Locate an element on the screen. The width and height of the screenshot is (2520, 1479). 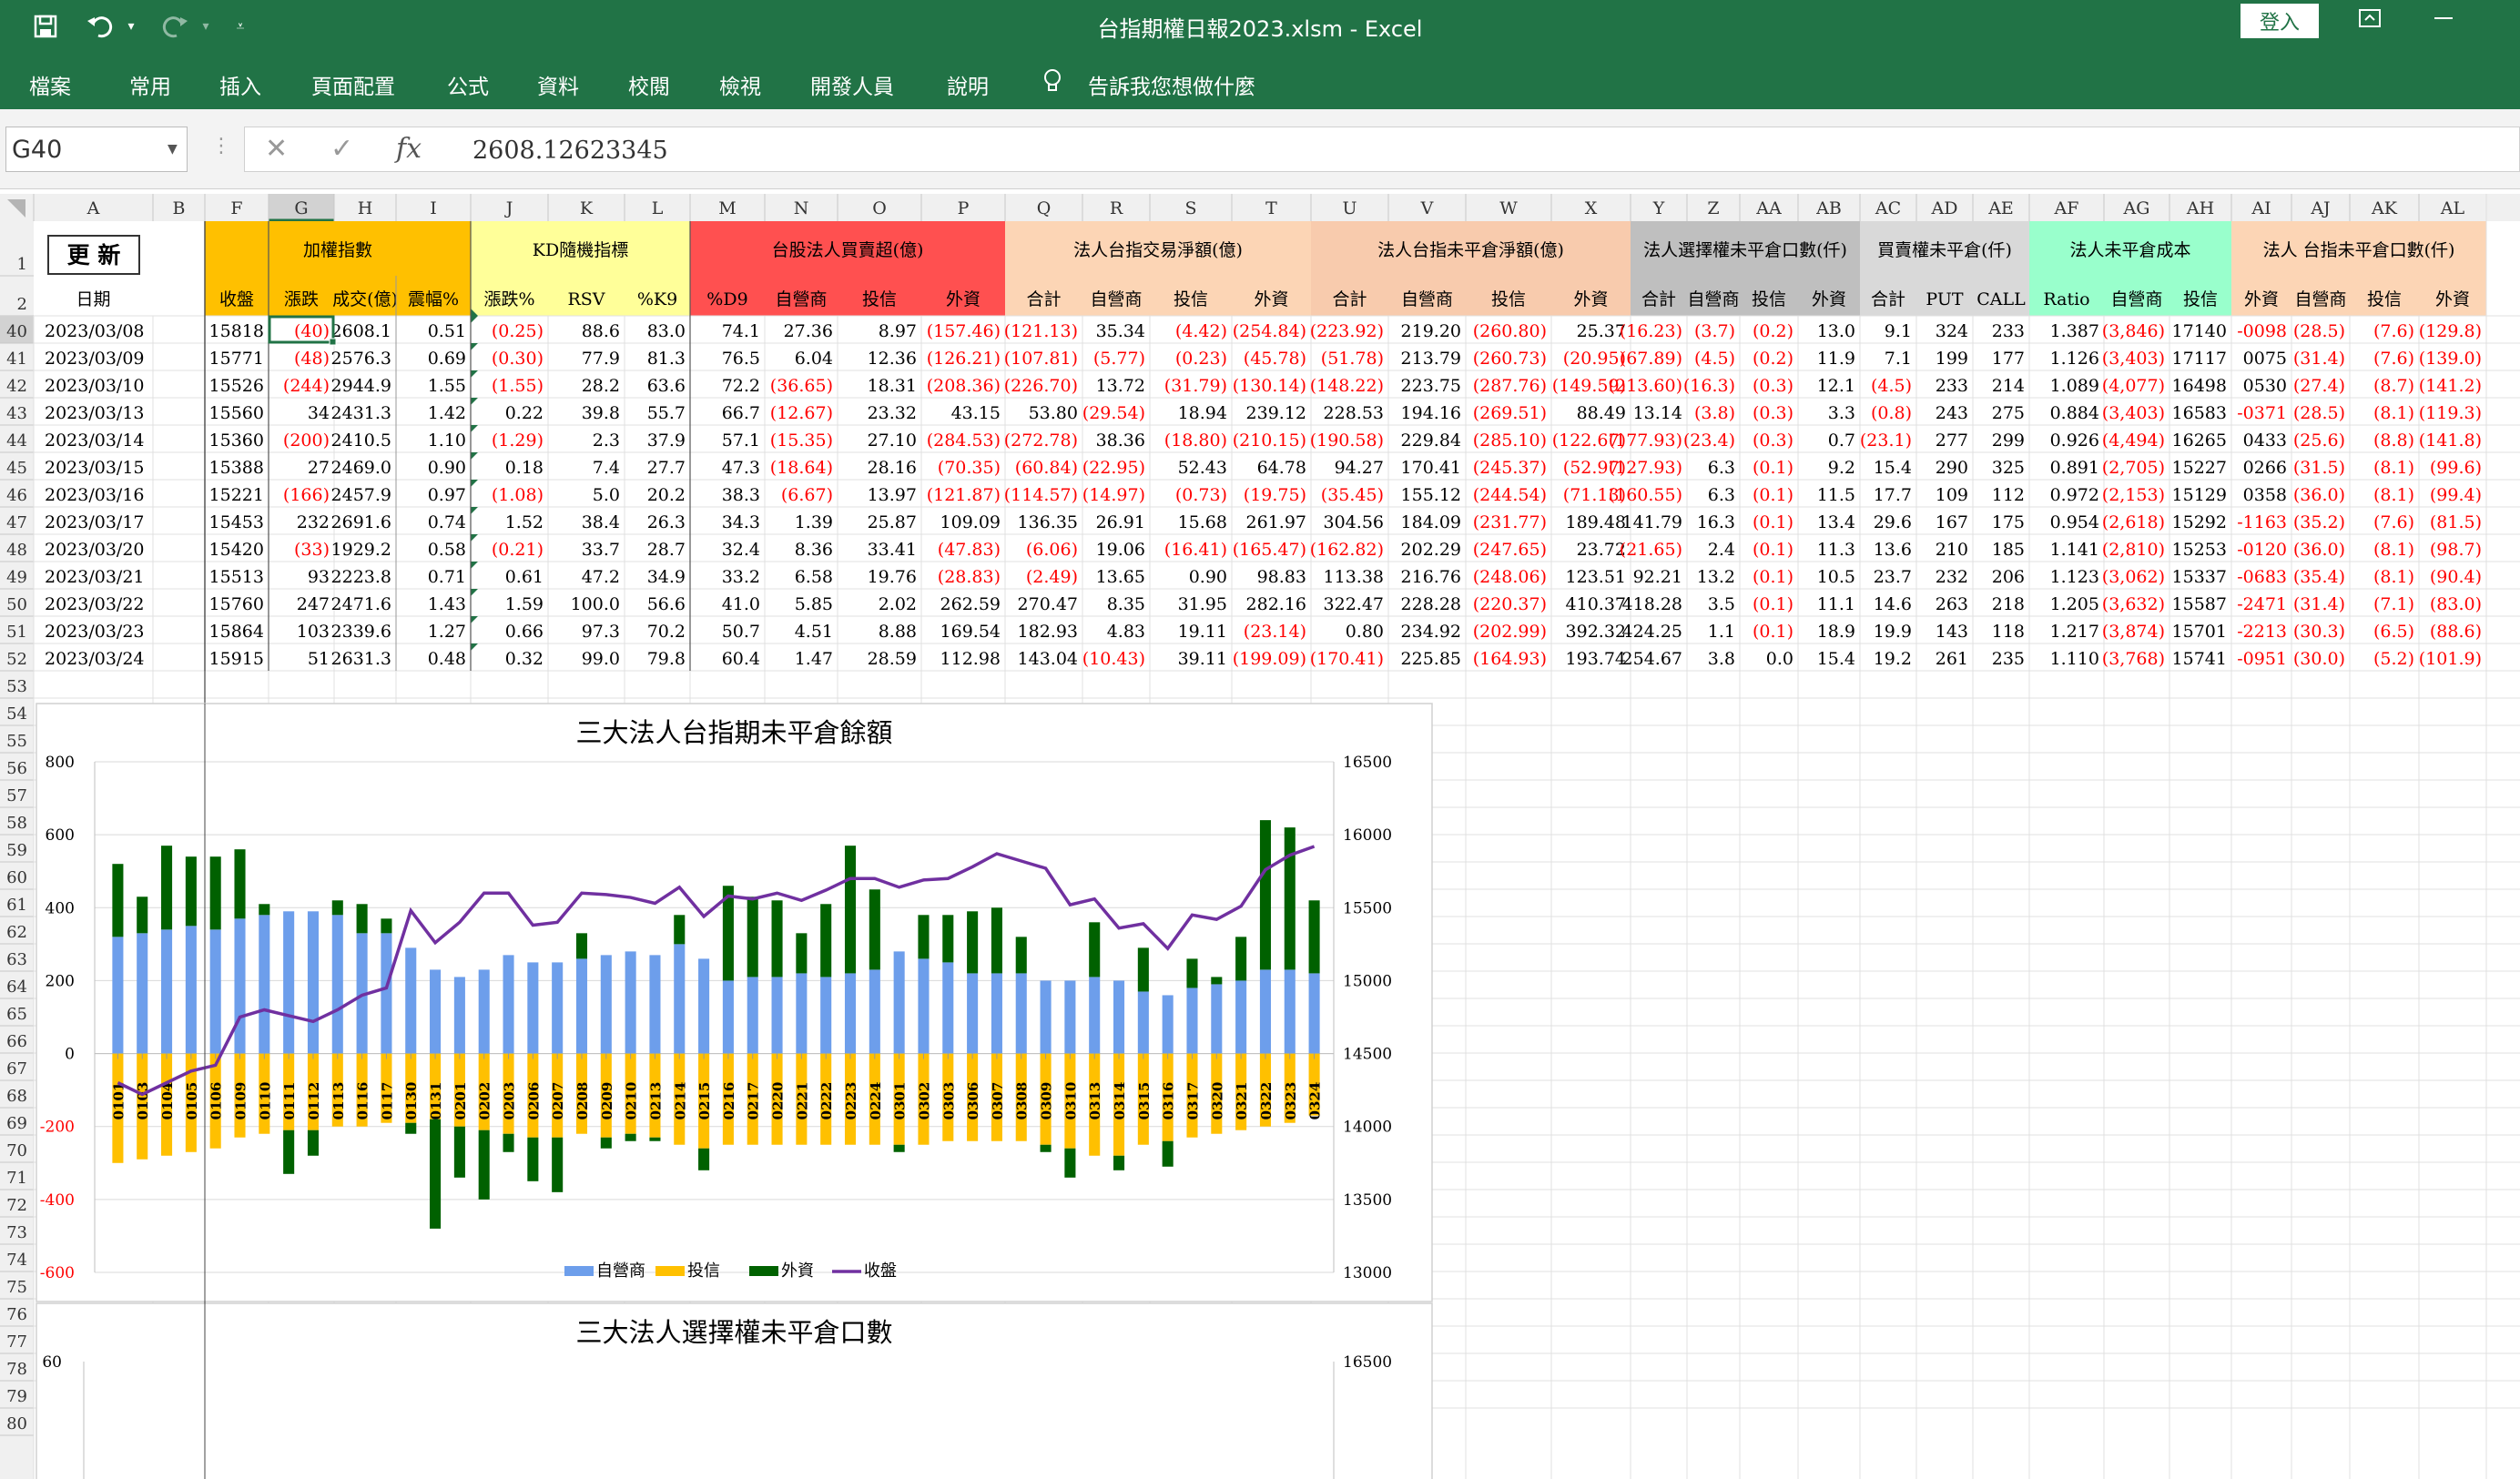
cell-value: 213.79 is located at coordinates (1431, 359).